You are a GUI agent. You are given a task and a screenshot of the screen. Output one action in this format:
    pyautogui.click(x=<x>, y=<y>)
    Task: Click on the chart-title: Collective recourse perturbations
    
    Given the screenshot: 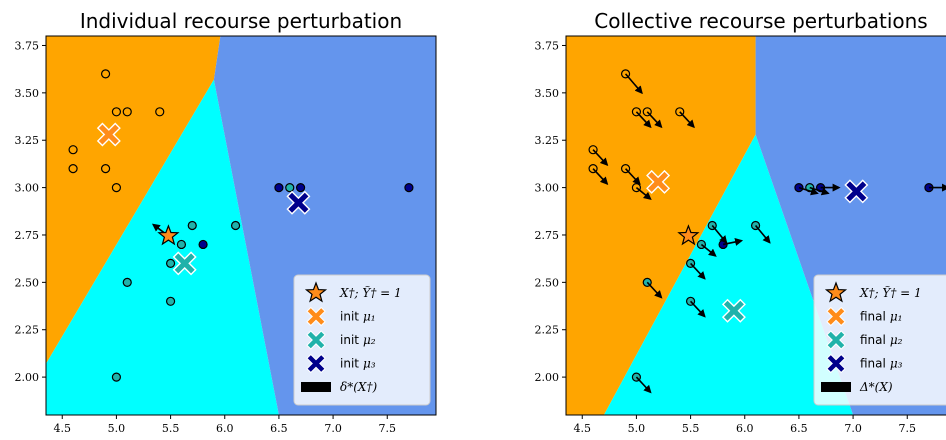 What is the action you would take?
    pyautogui.click(x=760, y=21)
    